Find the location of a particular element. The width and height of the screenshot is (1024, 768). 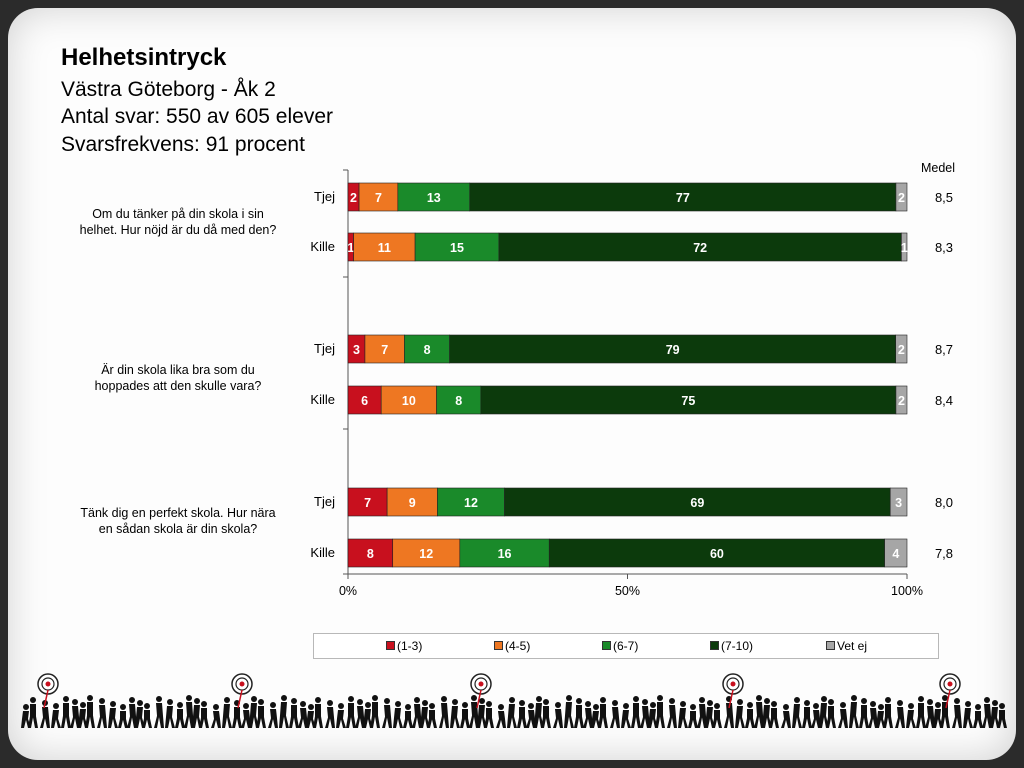

legend-item-7-10: (7-10) is located at coordinates (731, 646).